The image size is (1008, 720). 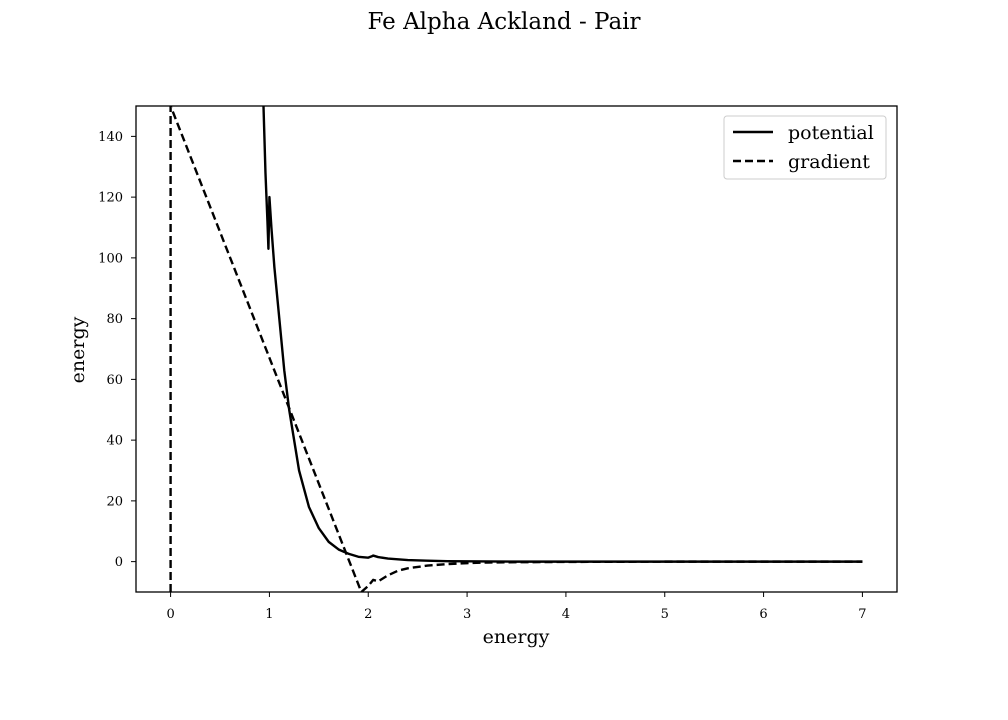 What do you see at coordinates (114, 380) in the screenshot?
I see `y-tick-label: 60` at bounding box center [114, 380].